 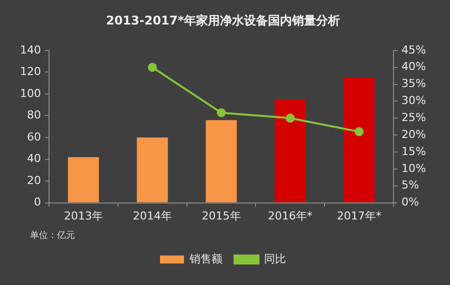 What do you see at coordinates (414, 101) in the screenshot?
I see `y2-tick-label: 30%` at bounding box center [414, 101].